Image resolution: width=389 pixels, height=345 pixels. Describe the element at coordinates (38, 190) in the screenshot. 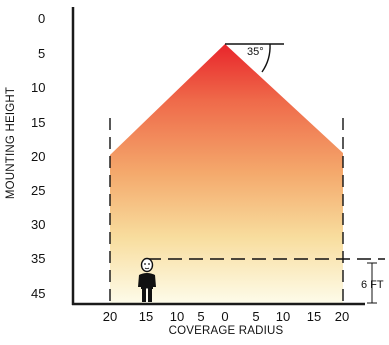

I see `y-tick-label: 25` at that location.